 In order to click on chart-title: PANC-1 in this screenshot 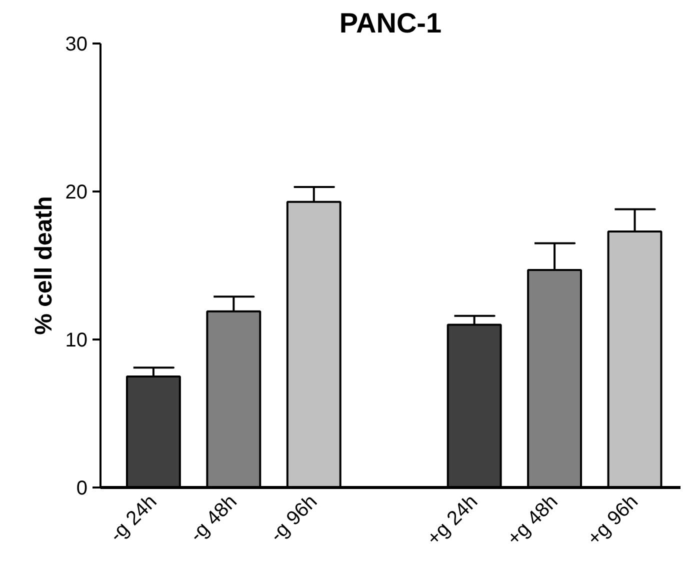, I will do `click(390, 23)`.